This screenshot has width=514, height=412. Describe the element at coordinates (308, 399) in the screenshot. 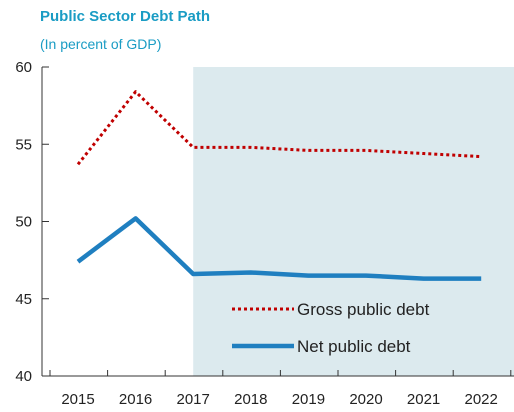

I see `x-tick-label: 2019` at that location.